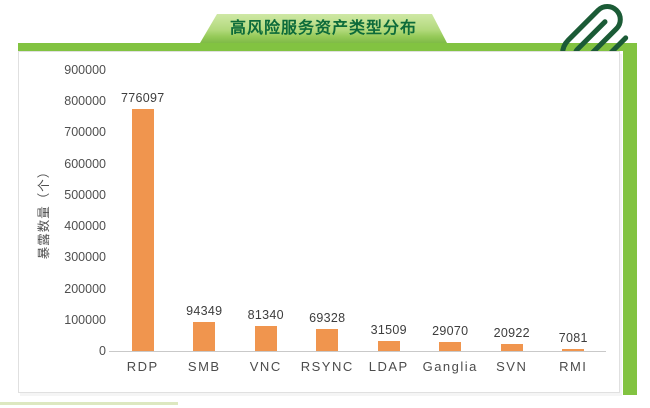 The height and width of the screenshot is (408, 650). Describe the element at coordinates (512, 366) in the screenshot. I see `x-axis-label-SVN: SVN` at that location.